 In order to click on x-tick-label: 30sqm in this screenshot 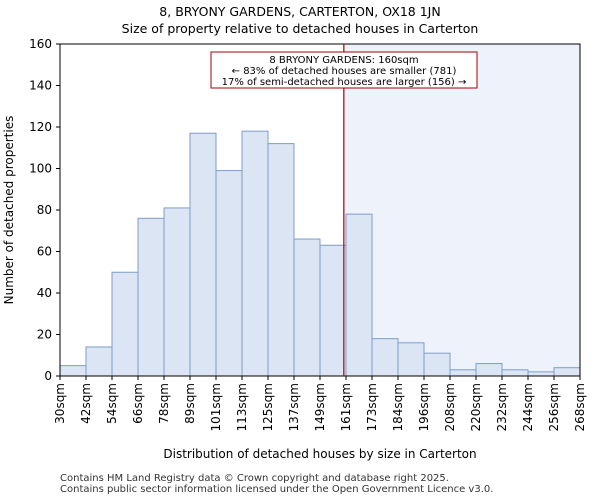, I will do `click(60, 403)`.